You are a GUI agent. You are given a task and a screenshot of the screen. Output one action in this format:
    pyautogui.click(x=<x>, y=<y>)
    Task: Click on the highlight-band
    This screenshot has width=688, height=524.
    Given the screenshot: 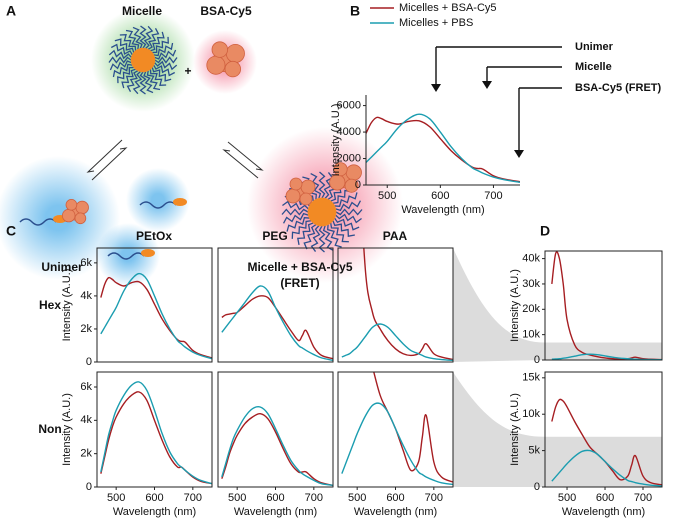 What is the action you would take?
    pyautogui.click(x=603, y=461)
    